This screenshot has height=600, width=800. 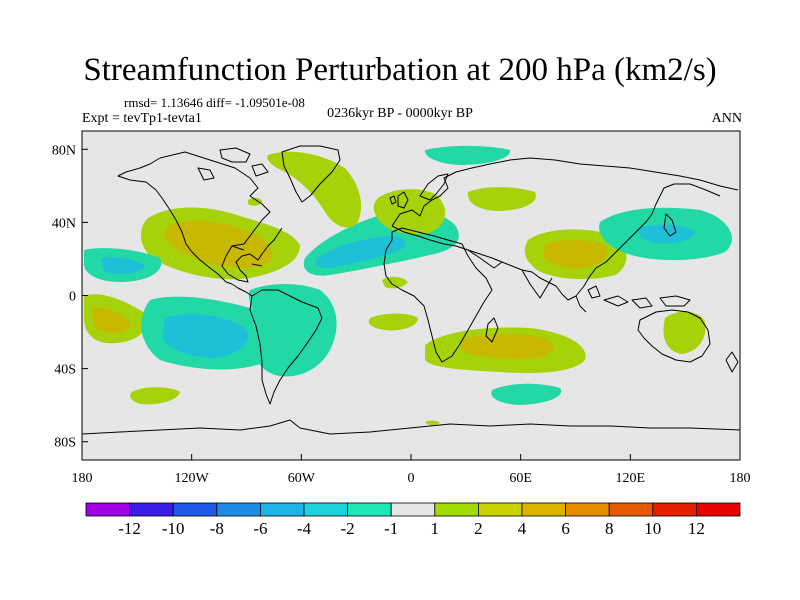 I want to click on coast-central-america, so click(x=247, y=271).